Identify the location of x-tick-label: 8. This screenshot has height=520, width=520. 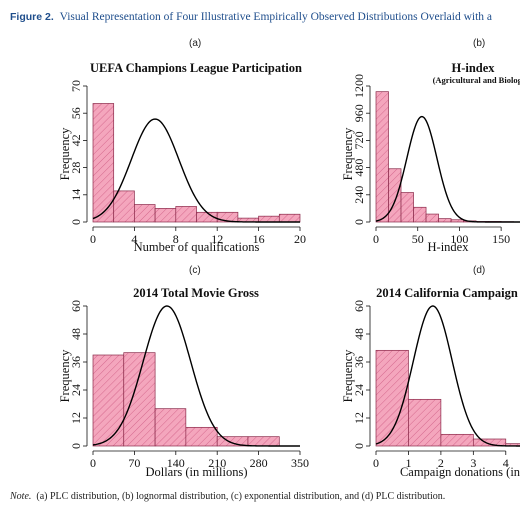
(176, 239).